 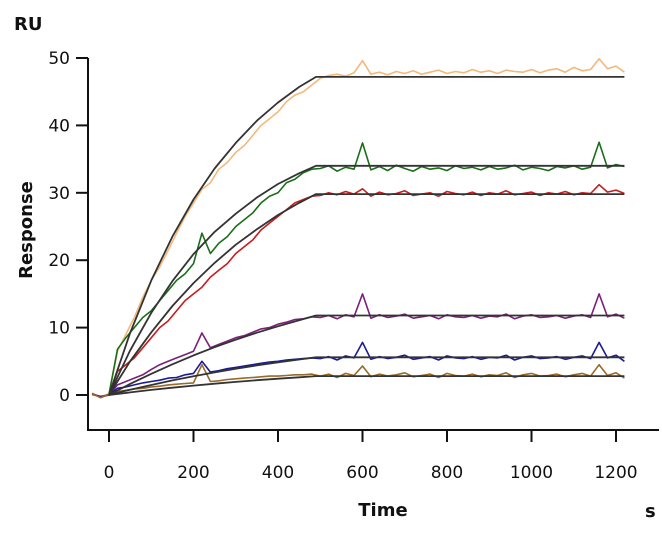 I want to click on x-tick-label: 0, so click(x=109, y=473).